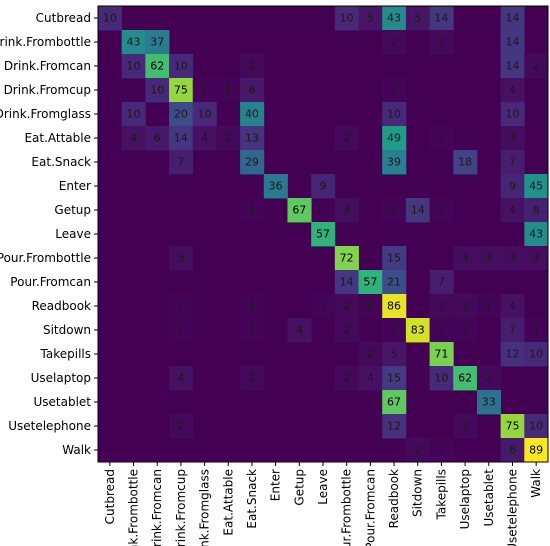 The width and height of the screenshot is (550, 546). What do you see at coordinates (299, 487) in the screenshot?
I see `x-tick-label: Getup` at bounding box center [299, 487].